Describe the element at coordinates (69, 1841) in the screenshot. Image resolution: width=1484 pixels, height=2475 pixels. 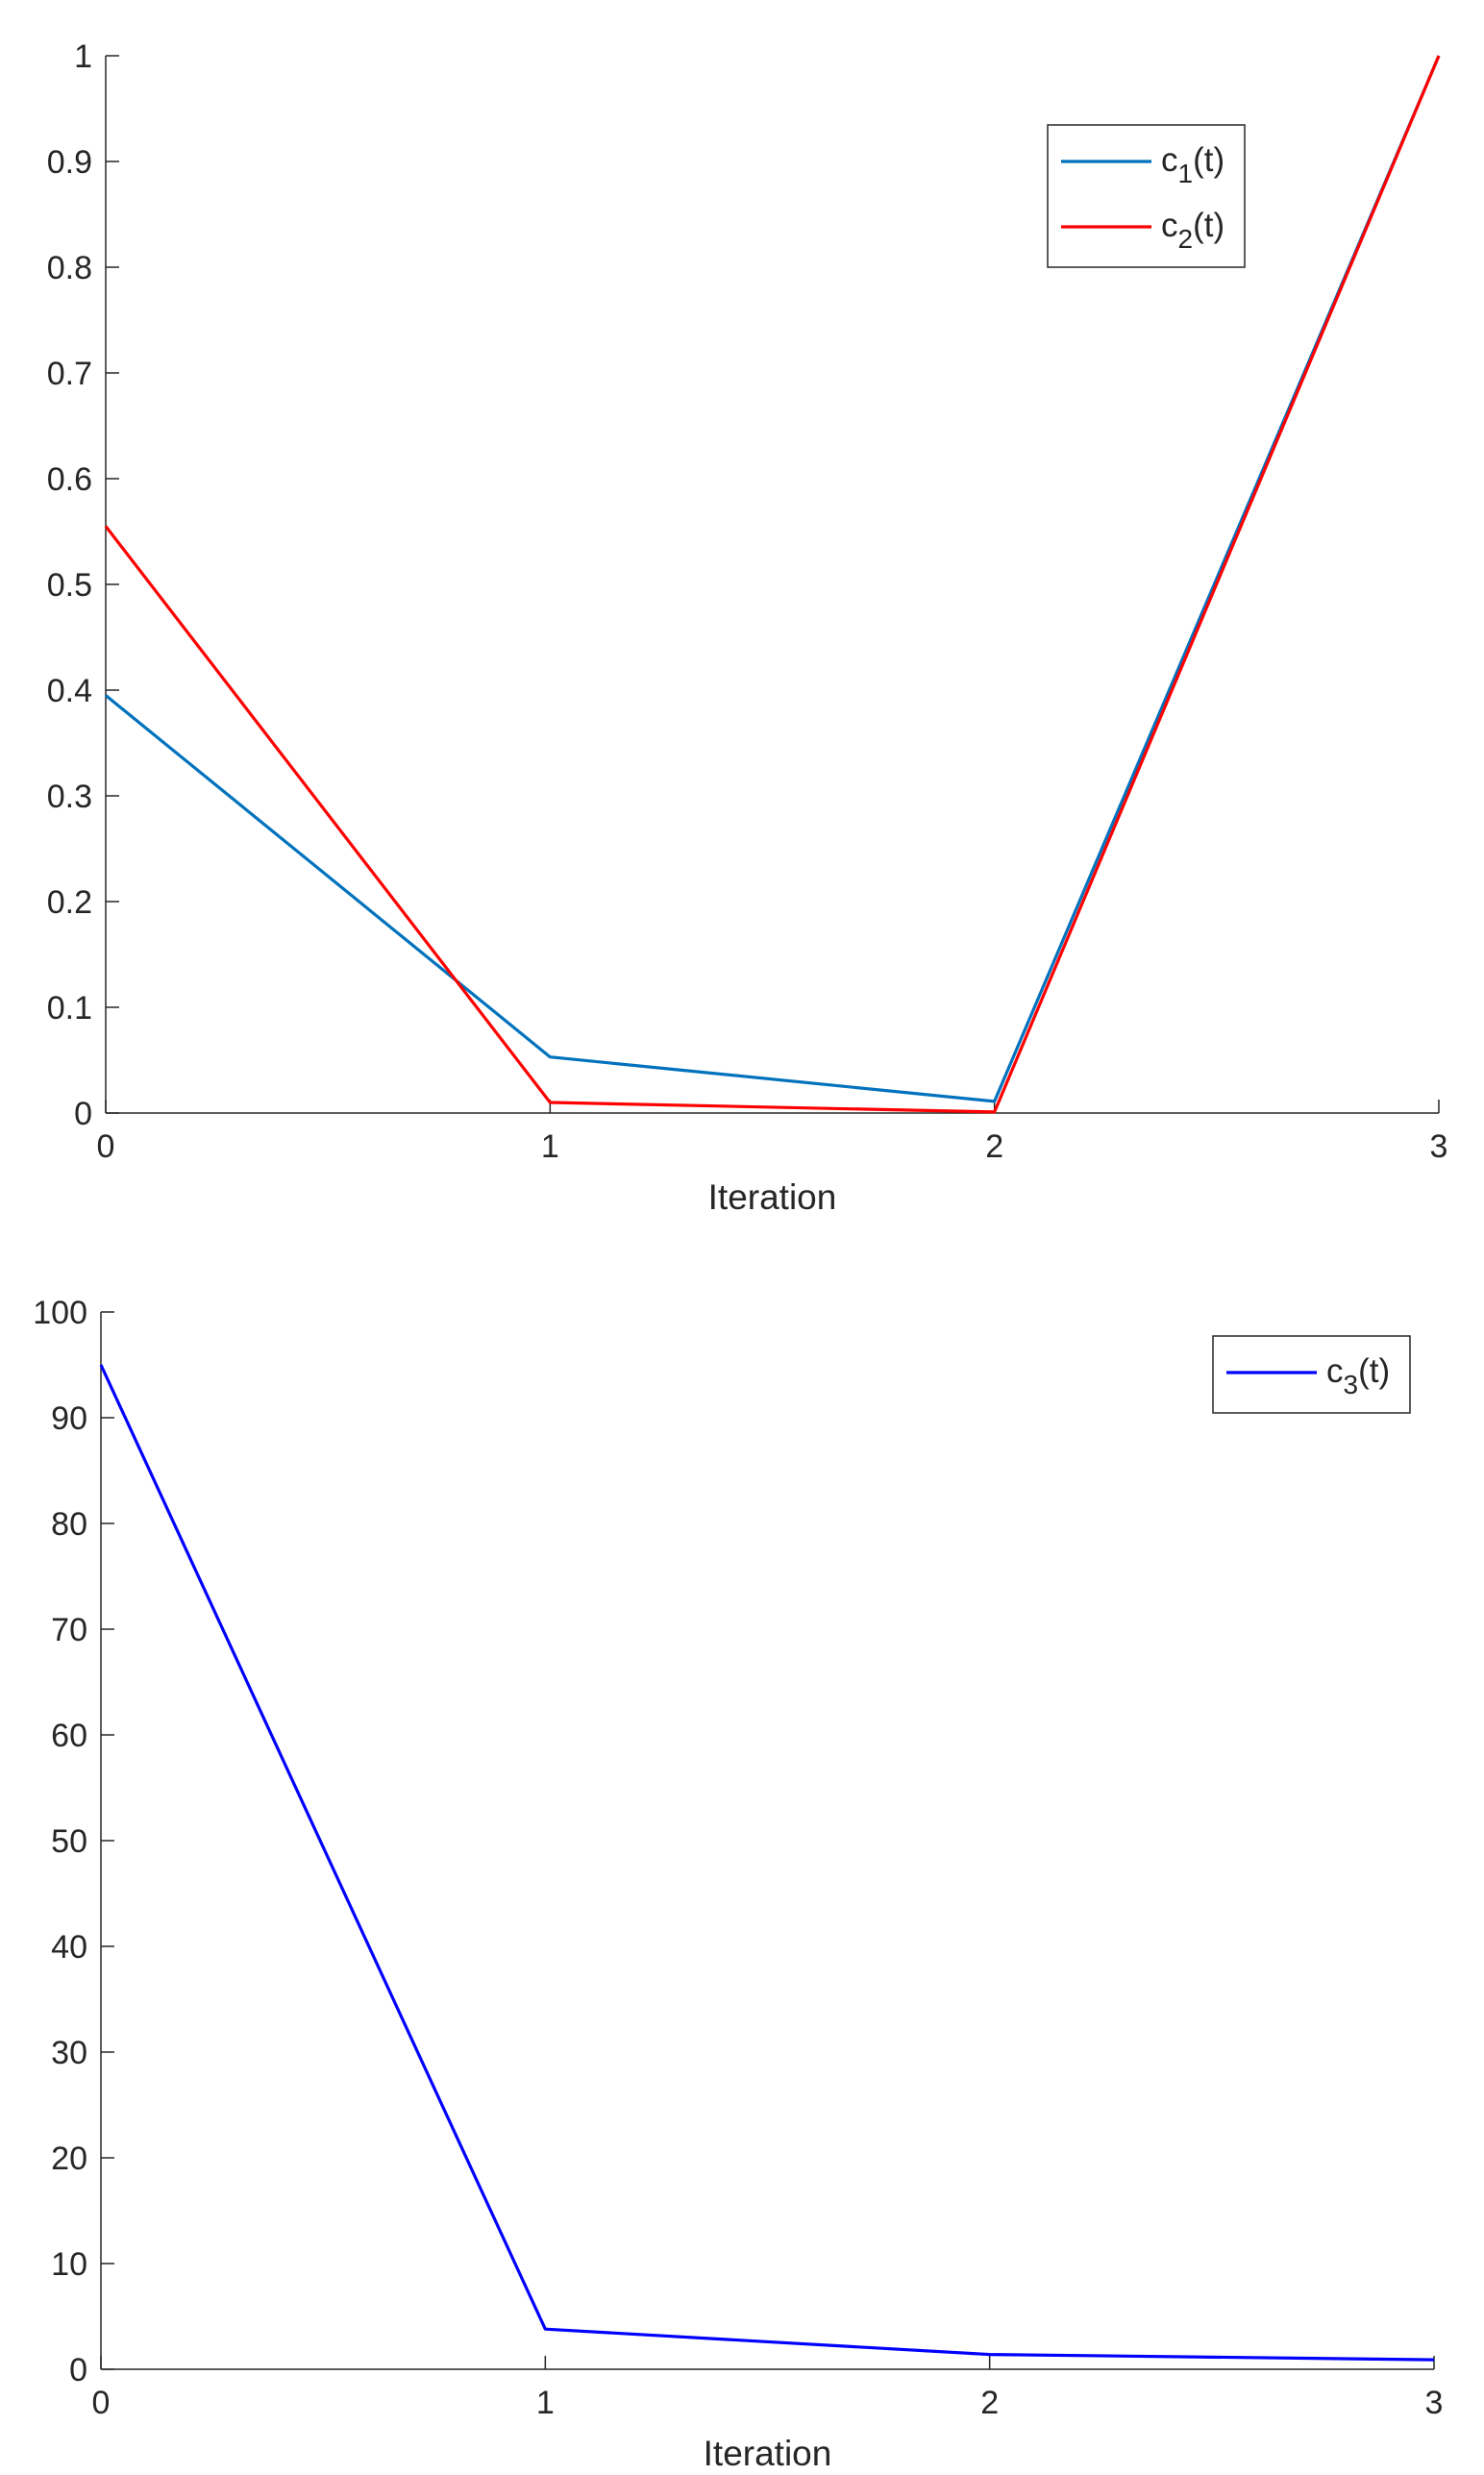
I see `y-tick-label: 50` at that location.